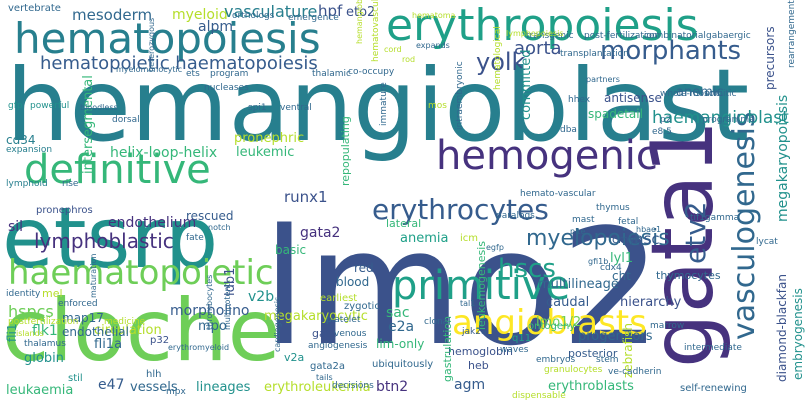 Image resolution: width=808 pixels, height=404 pixels. What do you see at coordinates (361, 12) in the screenshot?
I see `word-eto2: eto2` at bounding box center [361, 12].